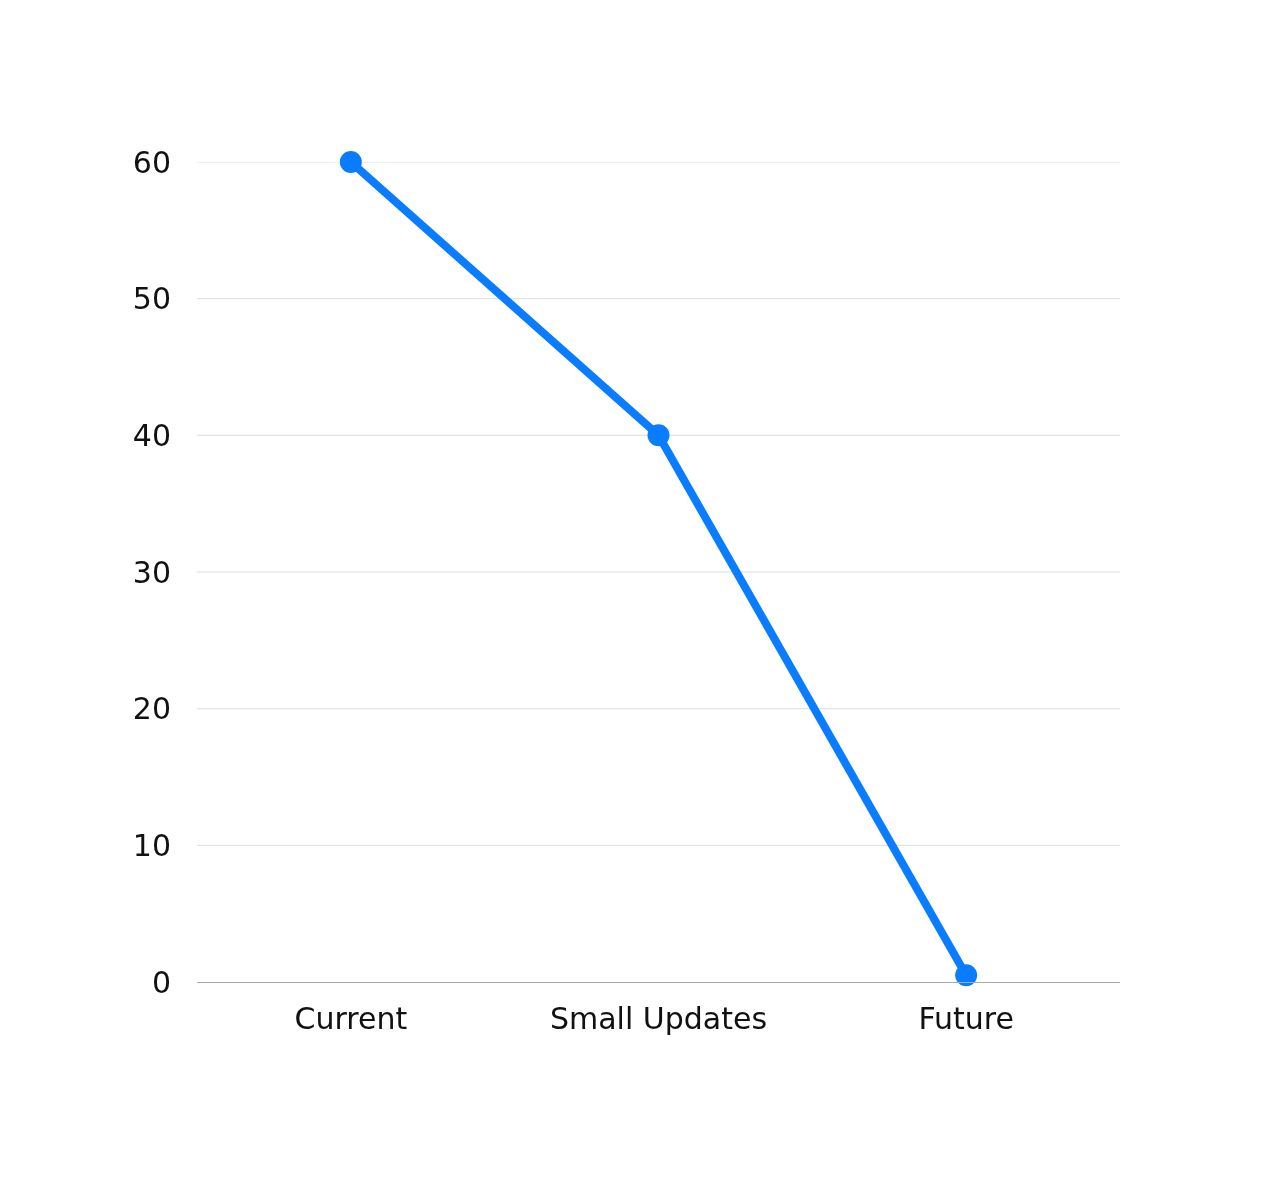 The image size is (1264, 1184). What do you see at coordinates (151, 435) in the screenshot?
I see `y-tick-label: 40` at bounding box center [151, 435].